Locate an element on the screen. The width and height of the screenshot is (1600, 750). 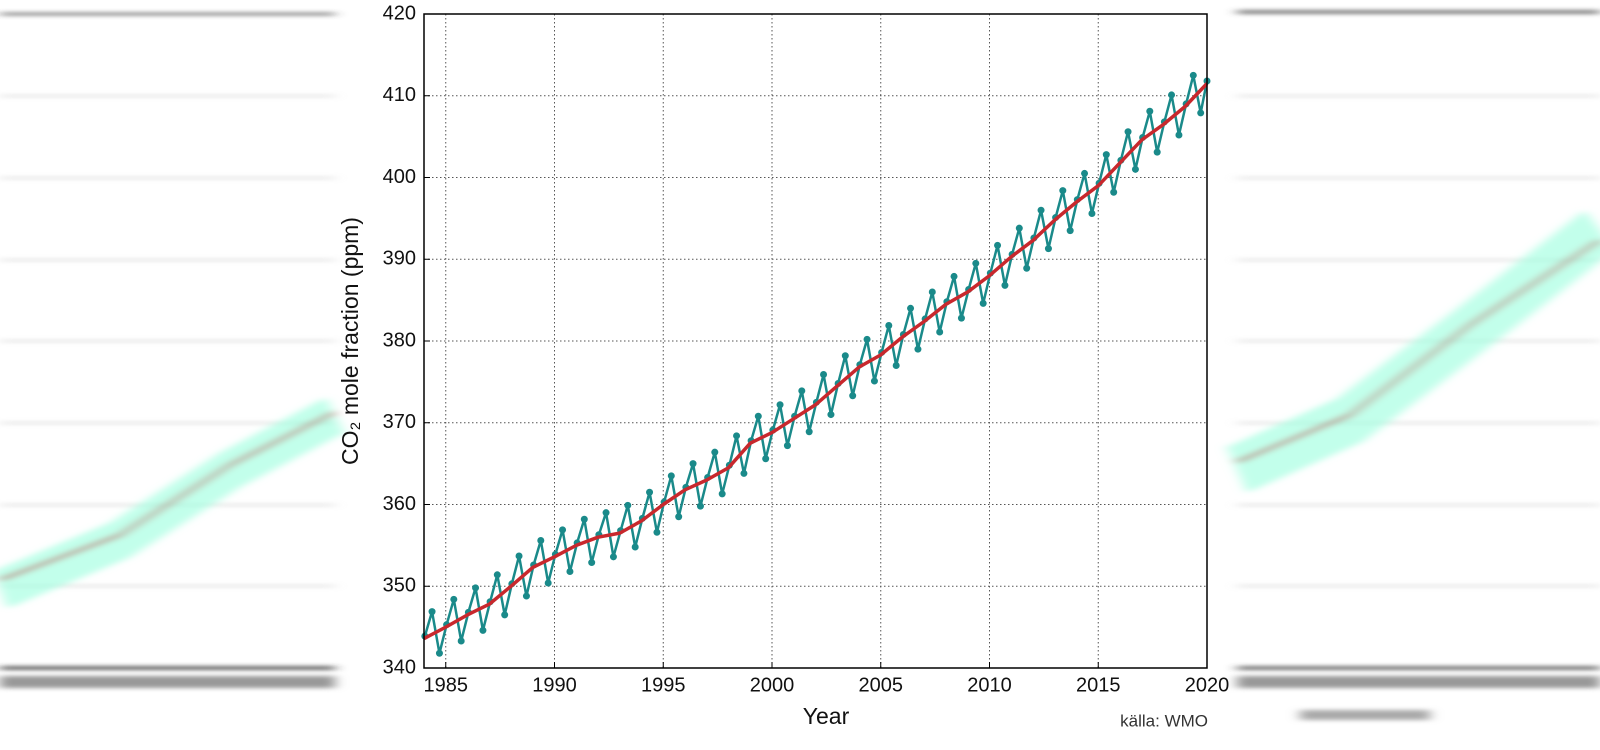
y-tick-label: 400 is located at coordinates (399, 177).